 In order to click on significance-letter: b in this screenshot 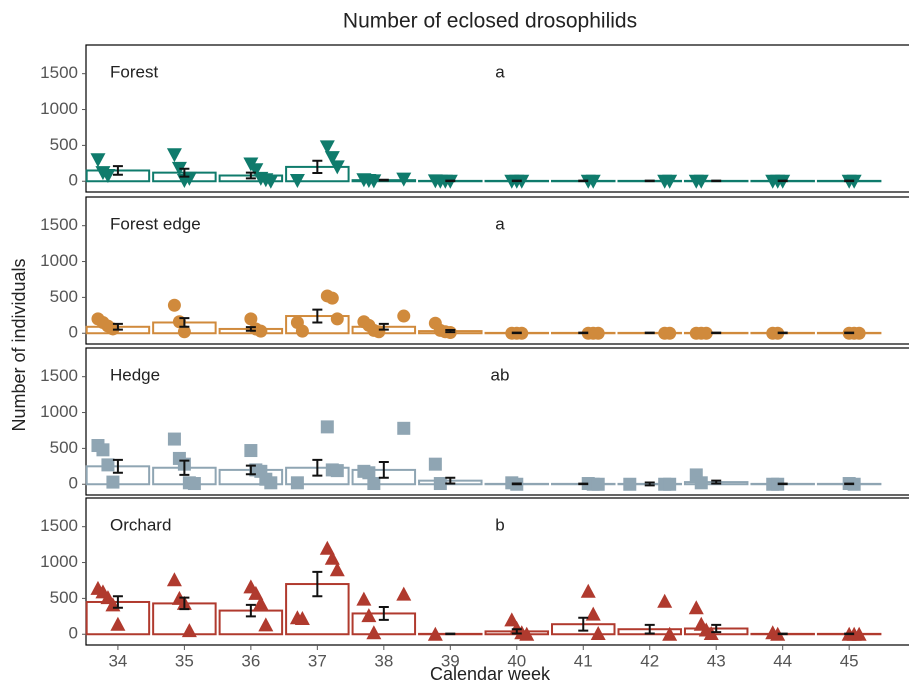, I will do `click(499, 524)`.